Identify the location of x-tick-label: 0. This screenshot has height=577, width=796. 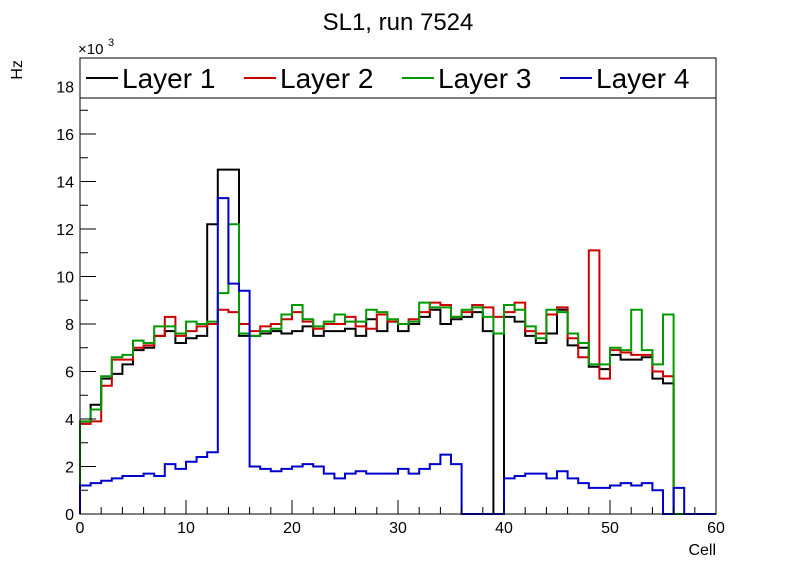
(80, 528).